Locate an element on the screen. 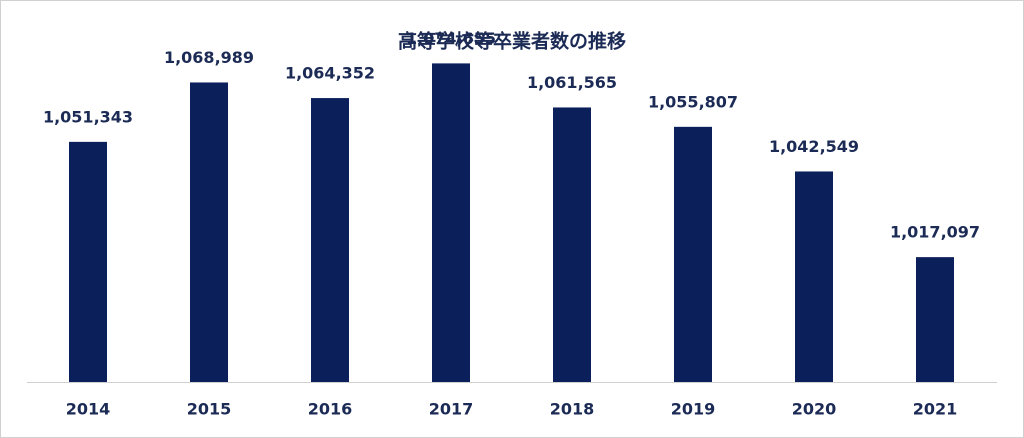 This screenshot has width=1024, height=438. x-tick-label: 2014 is located at coordinates (88, 409).